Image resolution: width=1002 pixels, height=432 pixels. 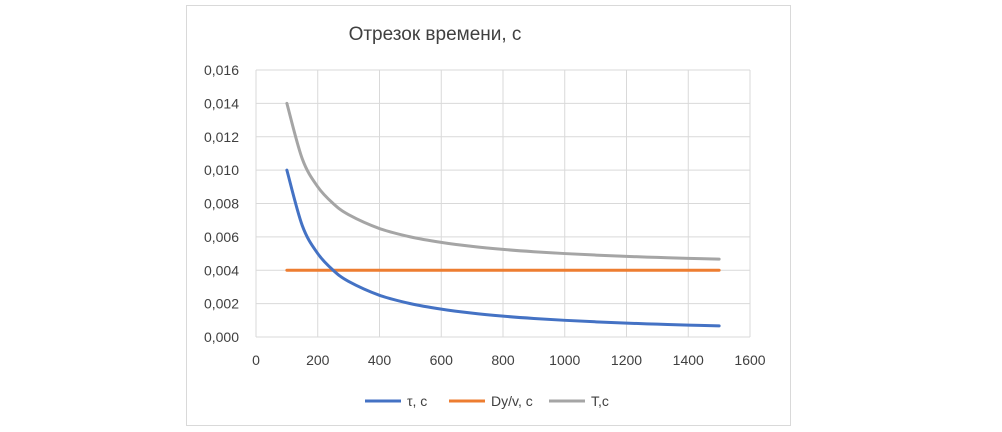 I want to click on x-tick-label: 0, so click(x=256, y=360).